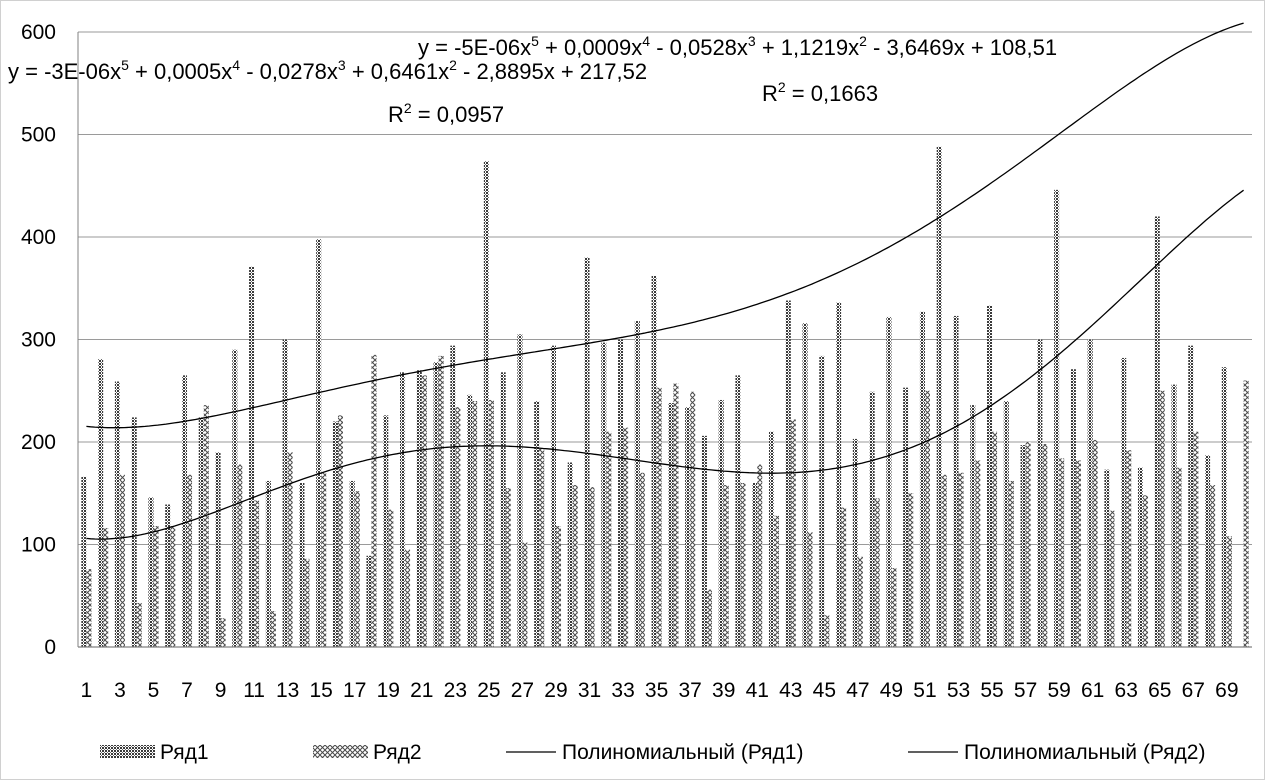  Describe the element at coordinates (154, 752) in the screenshot. I see `legend-item: Ряд1` at that location.